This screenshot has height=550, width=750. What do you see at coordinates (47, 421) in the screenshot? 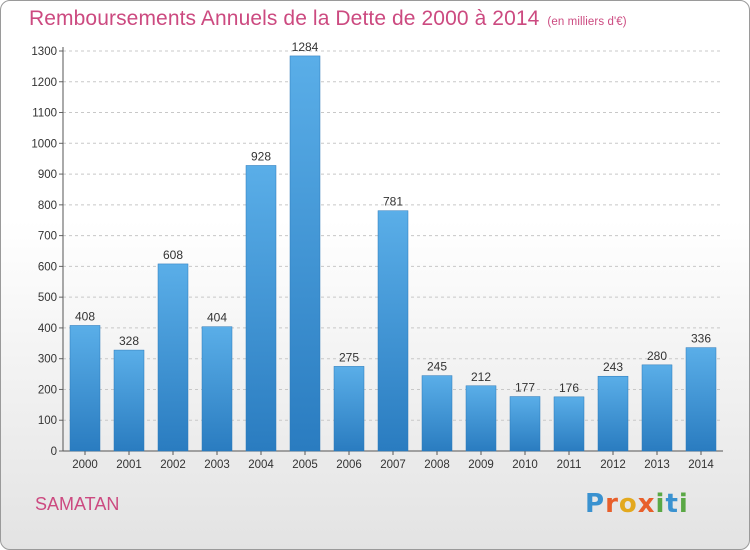
I see `y-tick-label: 100` at bounding box center [47, 421].